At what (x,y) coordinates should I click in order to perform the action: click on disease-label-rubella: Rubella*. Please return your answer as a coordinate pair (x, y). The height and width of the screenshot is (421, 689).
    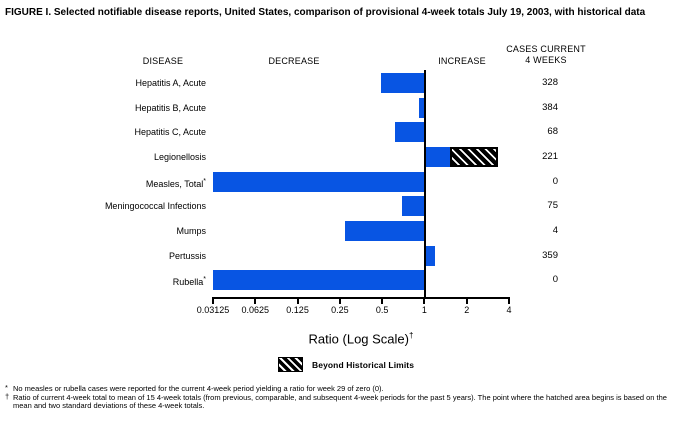
    Looking at the image, I should click on (189, 282).